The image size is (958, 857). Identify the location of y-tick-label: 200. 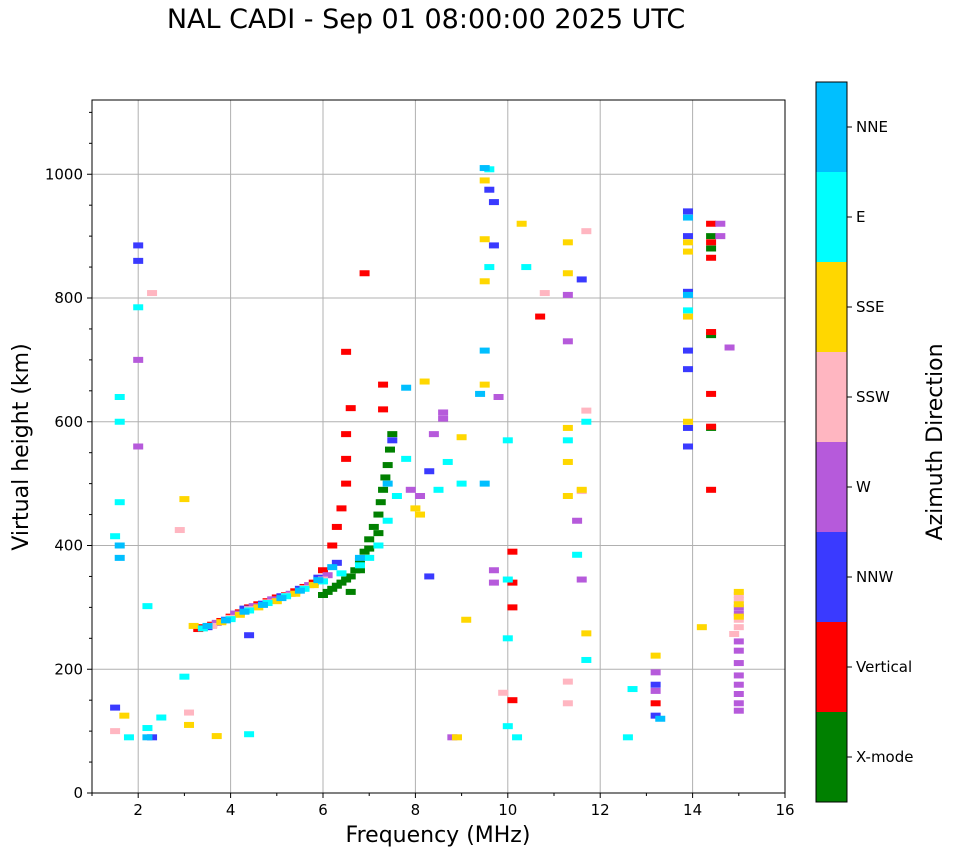
(68, 669).